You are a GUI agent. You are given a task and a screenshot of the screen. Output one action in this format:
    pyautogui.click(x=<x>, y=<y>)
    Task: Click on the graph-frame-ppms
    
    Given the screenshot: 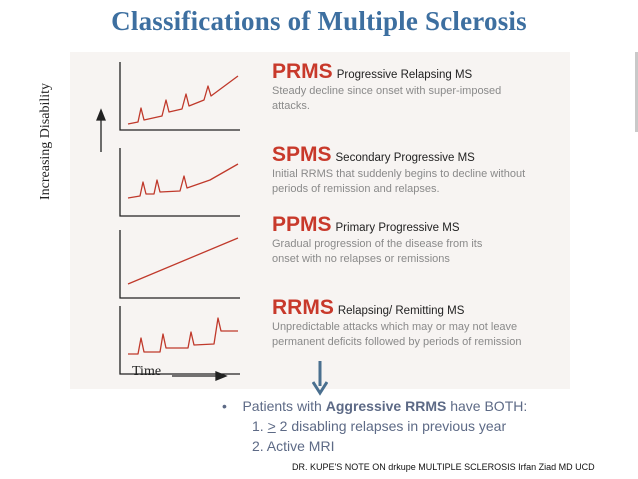 What is the action you would take?
    pyautogui.click(x=179, y=264)
    